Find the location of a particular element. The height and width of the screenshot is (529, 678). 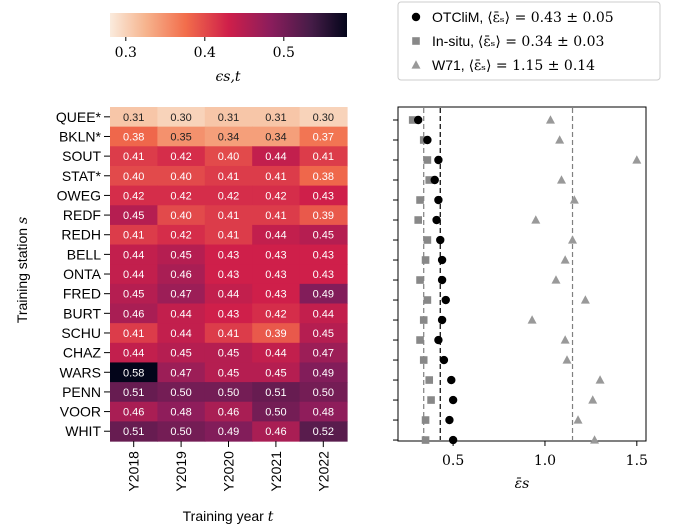

heatmap-x-axis-label-text: Training year is located at coordinates (225, 516).